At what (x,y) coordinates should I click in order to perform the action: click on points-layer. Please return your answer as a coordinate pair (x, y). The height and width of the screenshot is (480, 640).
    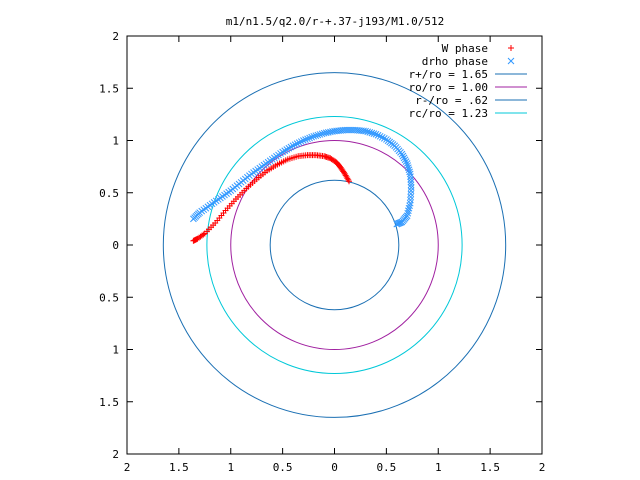
    Looking at the image, I should click on (302, 185).